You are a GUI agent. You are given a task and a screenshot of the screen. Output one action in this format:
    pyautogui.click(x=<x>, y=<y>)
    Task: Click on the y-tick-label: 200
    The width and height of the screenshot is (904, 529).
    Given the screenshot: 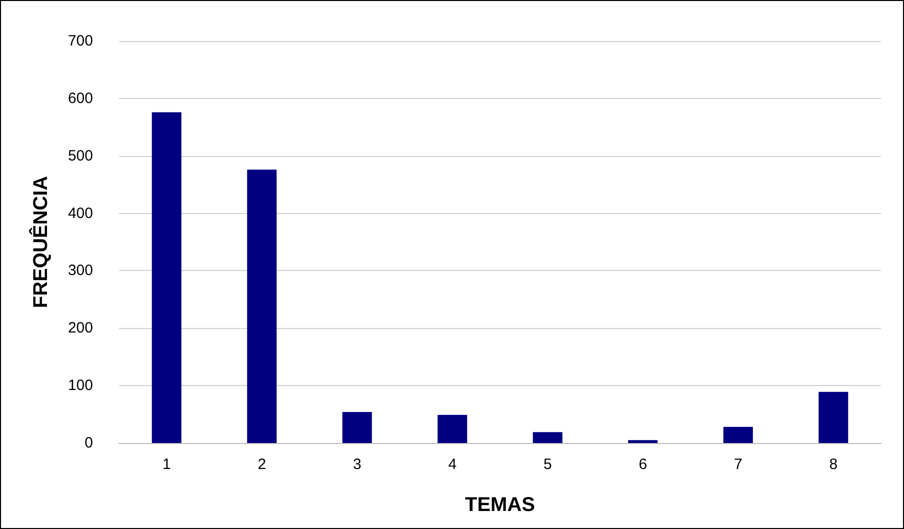 What is the action you would take?
    pyautogui.click(x=80, y=328)
    